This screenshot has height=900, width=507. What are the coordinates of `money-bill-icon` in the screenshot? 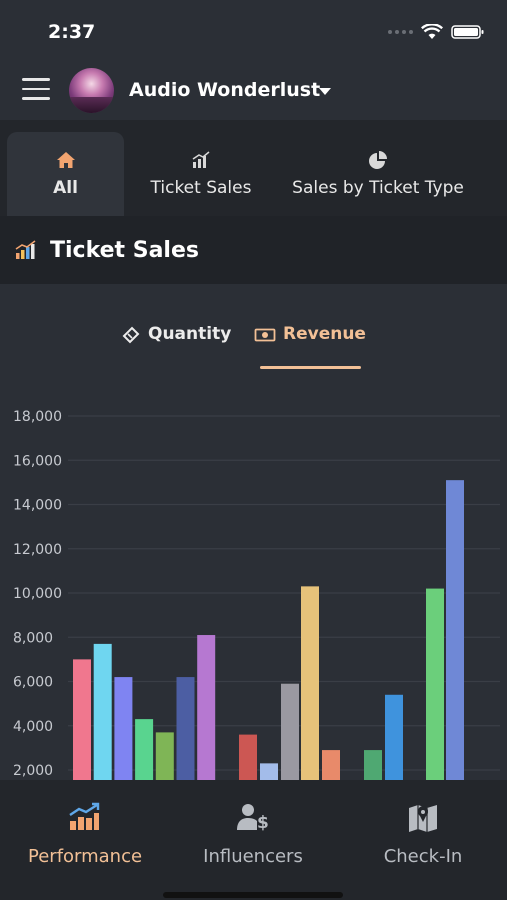 It's located at (265, 335).